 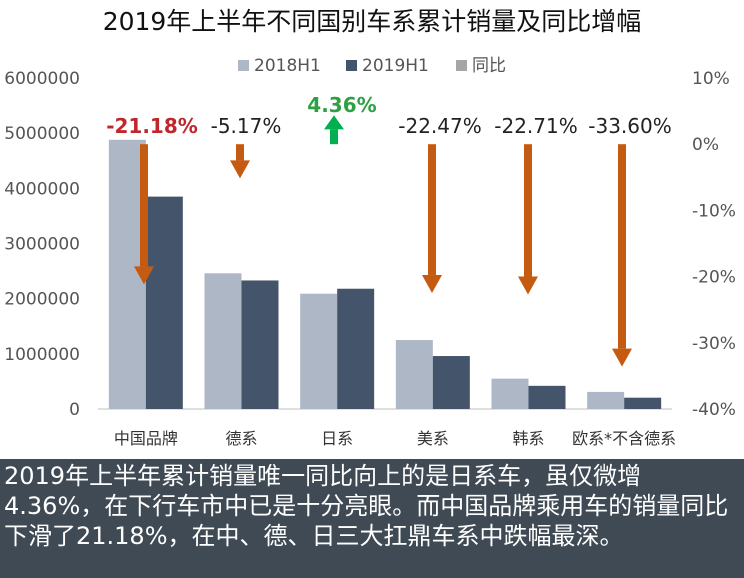 I want to click on legend-item: 2019H1, so click(x=387, y=66).